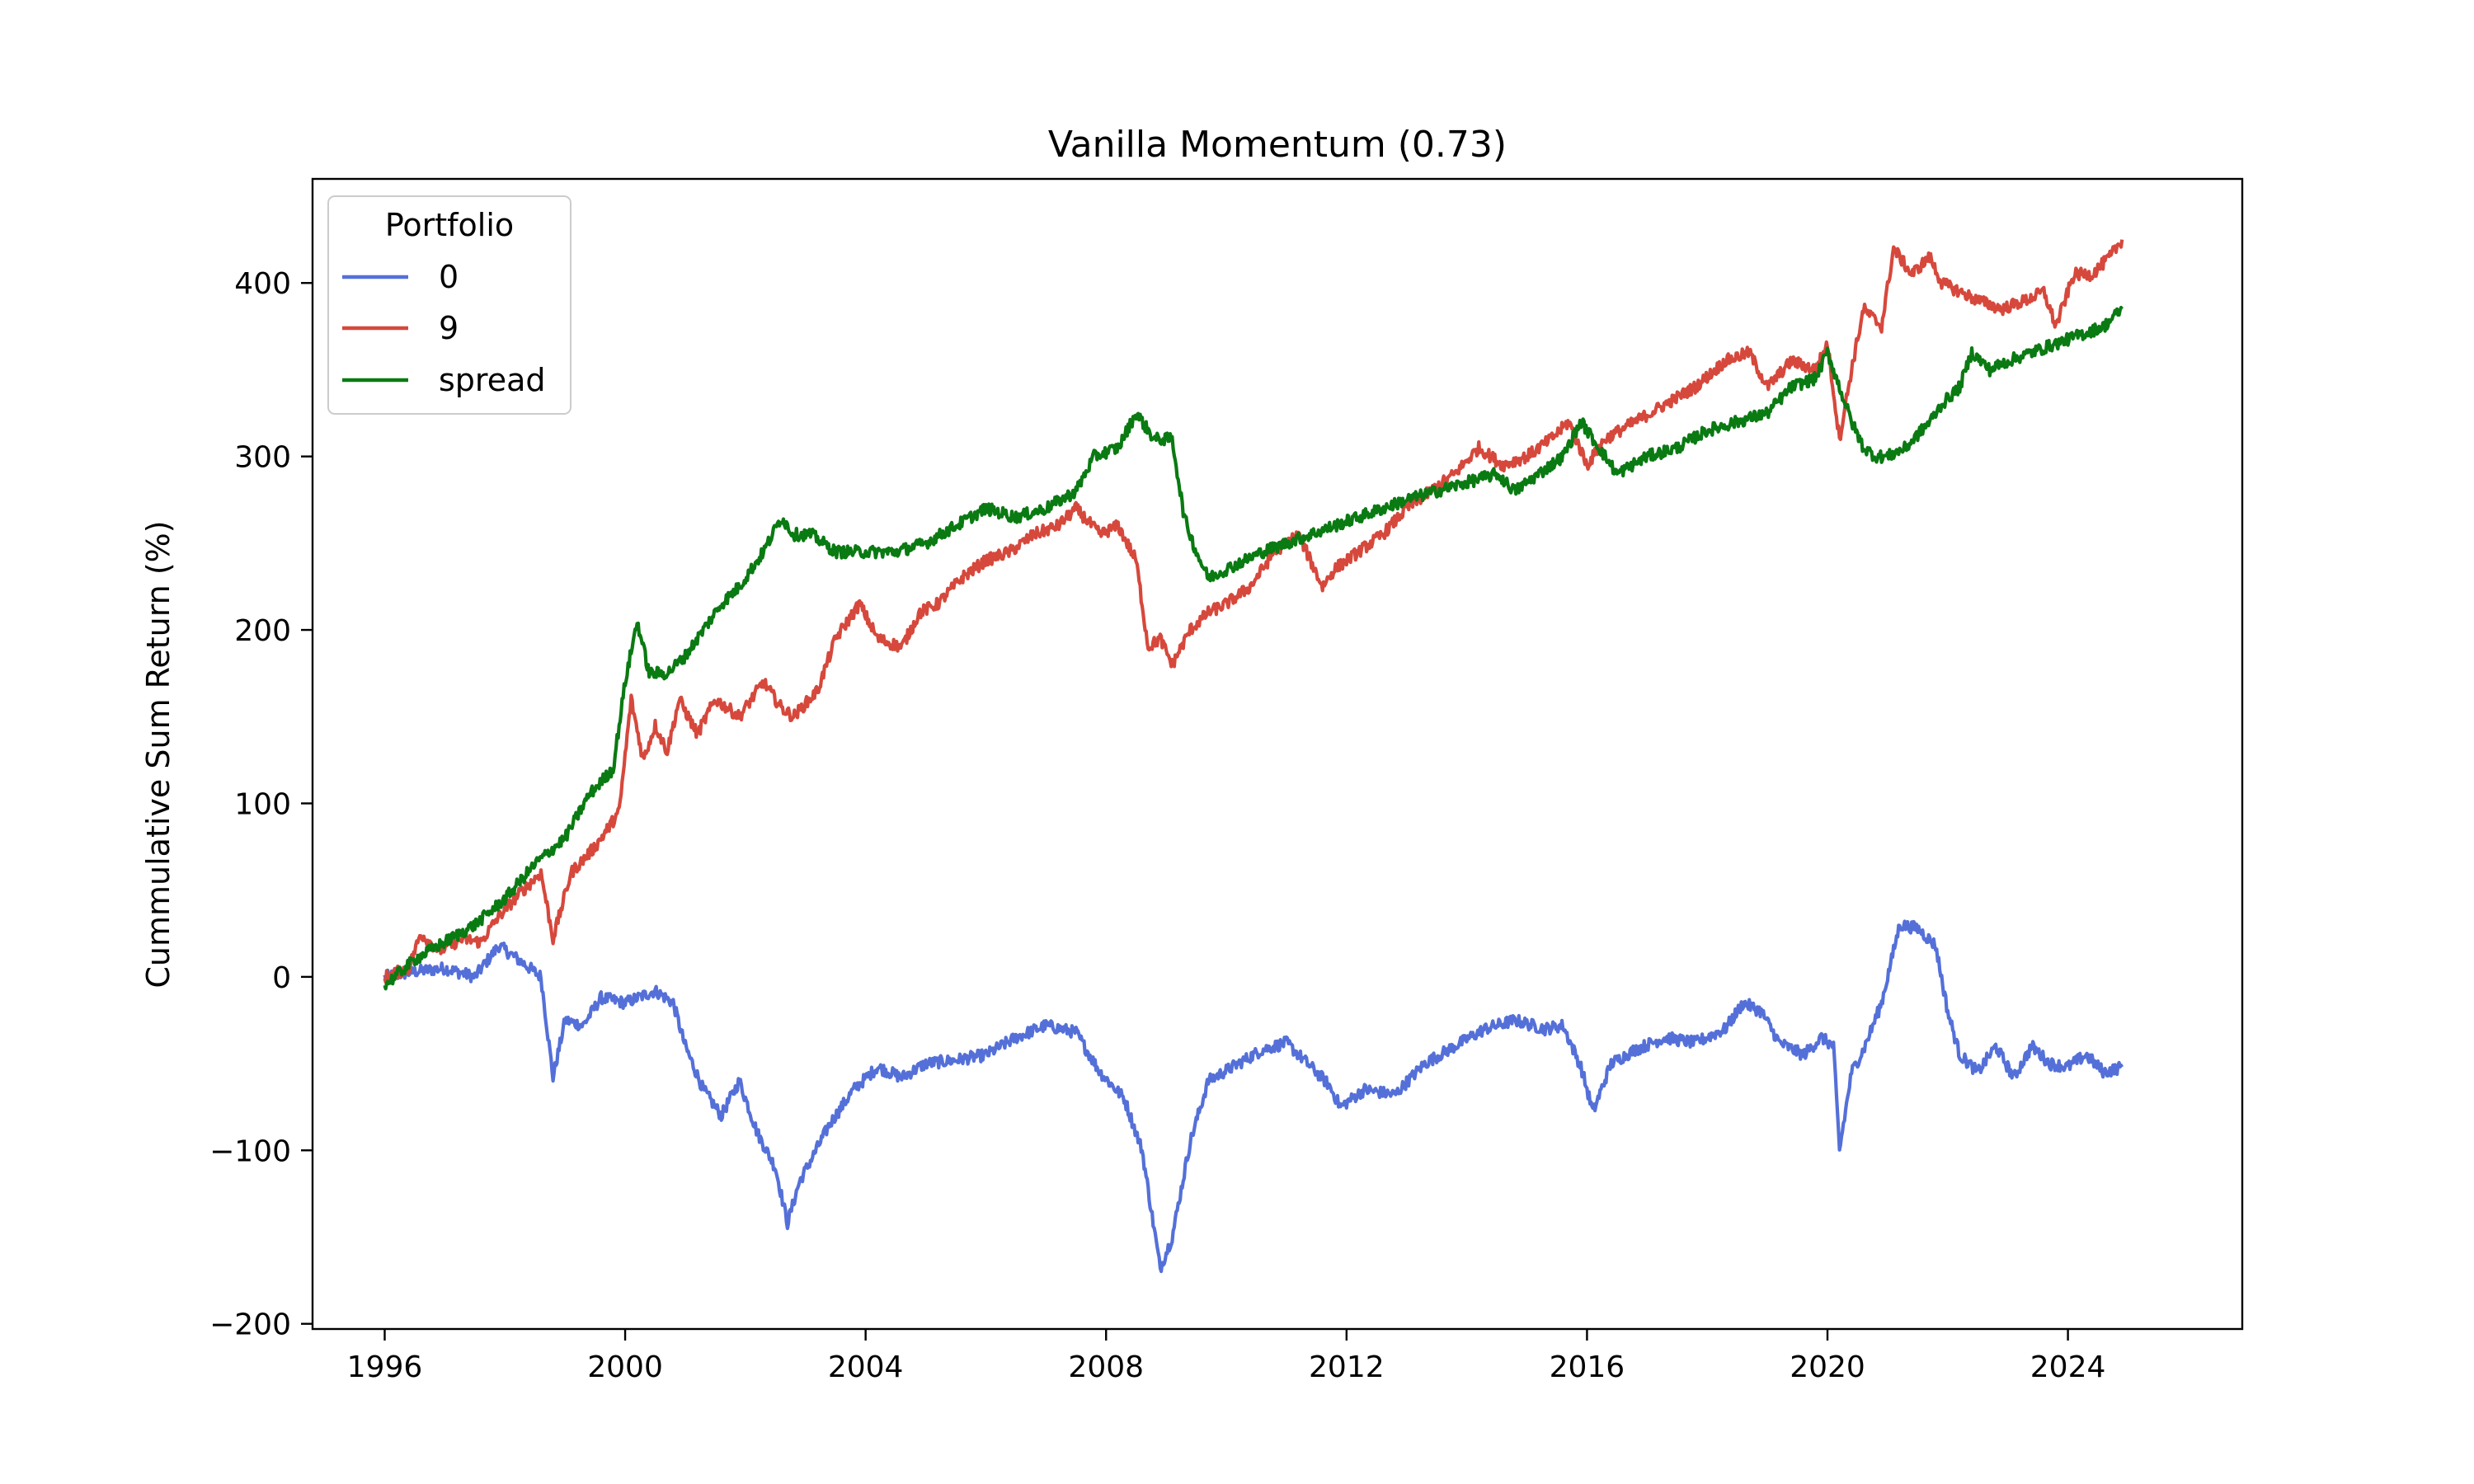  Describe the element at coordinates (449, 277) in the screenshot. I see `legend-label-0: 0` at that location.